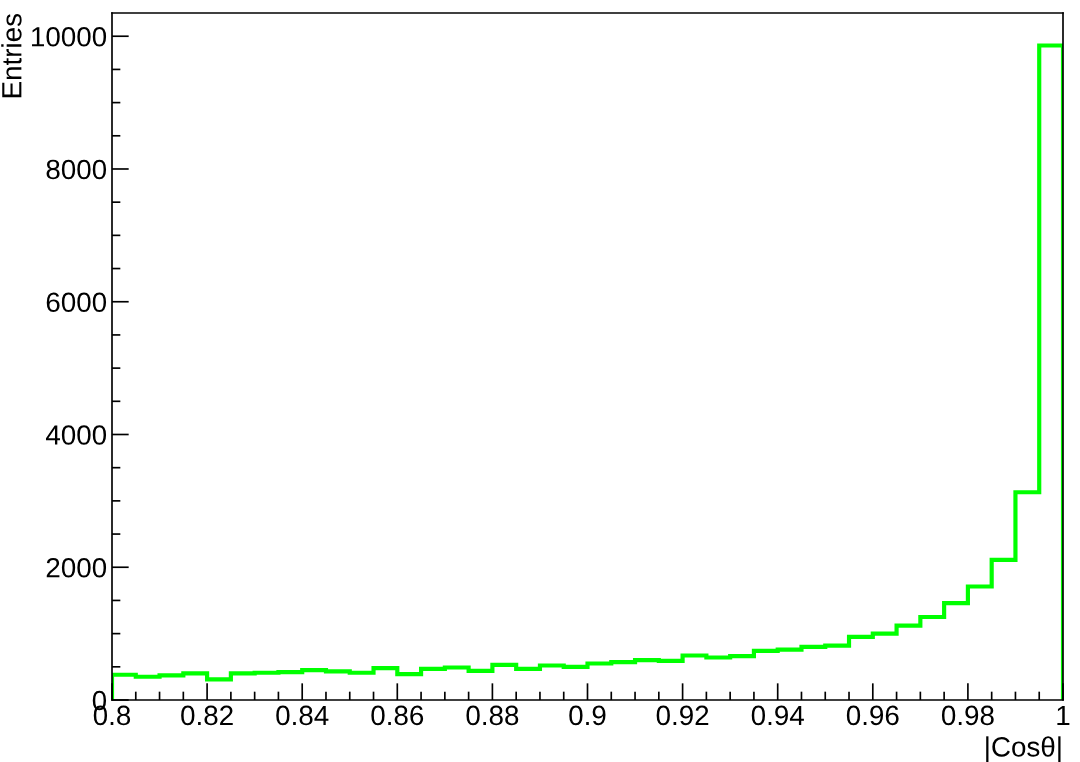  Describe the element at coordinates (302, 715) in the screenshot. I see `x-tick-label: 0.84` at that location.